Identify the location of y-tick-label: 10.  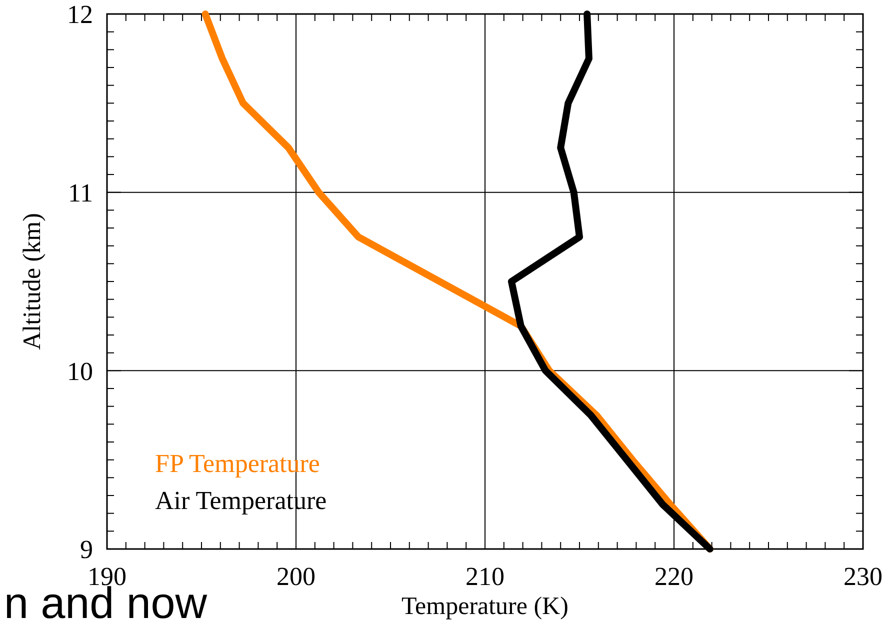
(80, 371).